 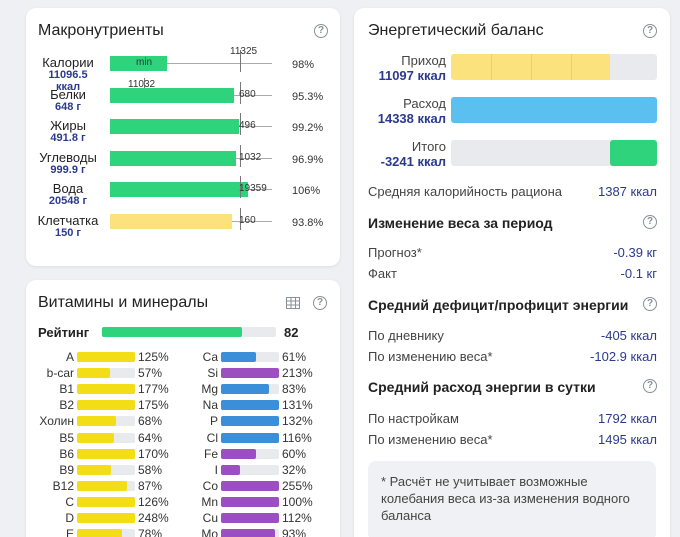 I want to click on nutrient-label: Cu, so click(x=210, y=518).